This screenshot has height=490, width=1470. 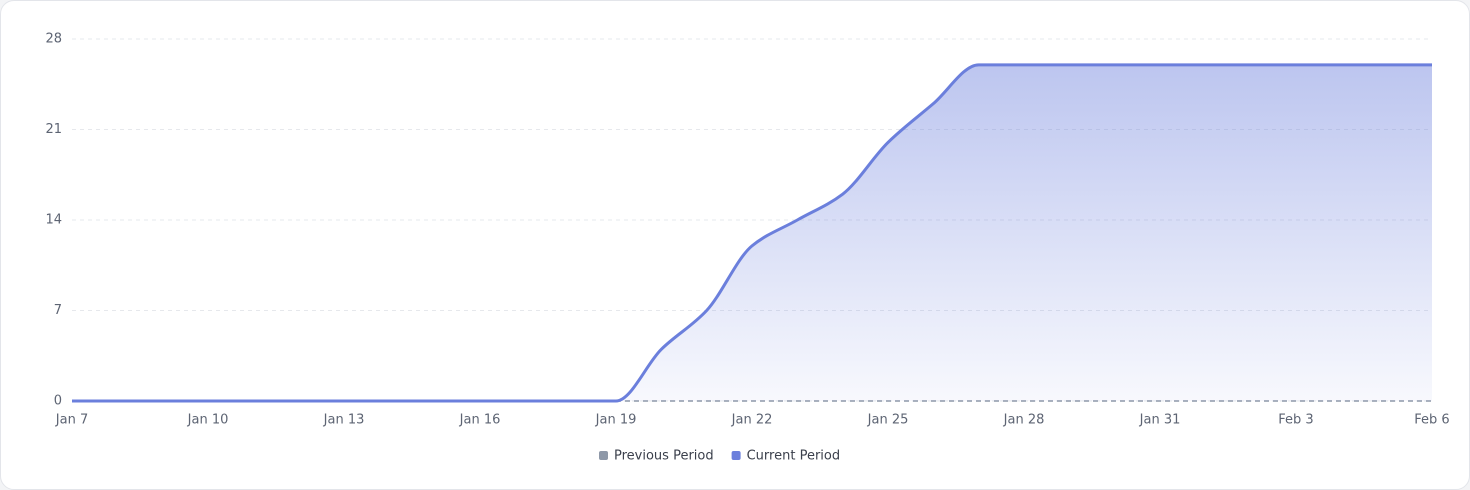 What do you see at coordinates (53, 39) in the screenshot?
I see `y-tick-label: 28` at bounding box center [53, 39].